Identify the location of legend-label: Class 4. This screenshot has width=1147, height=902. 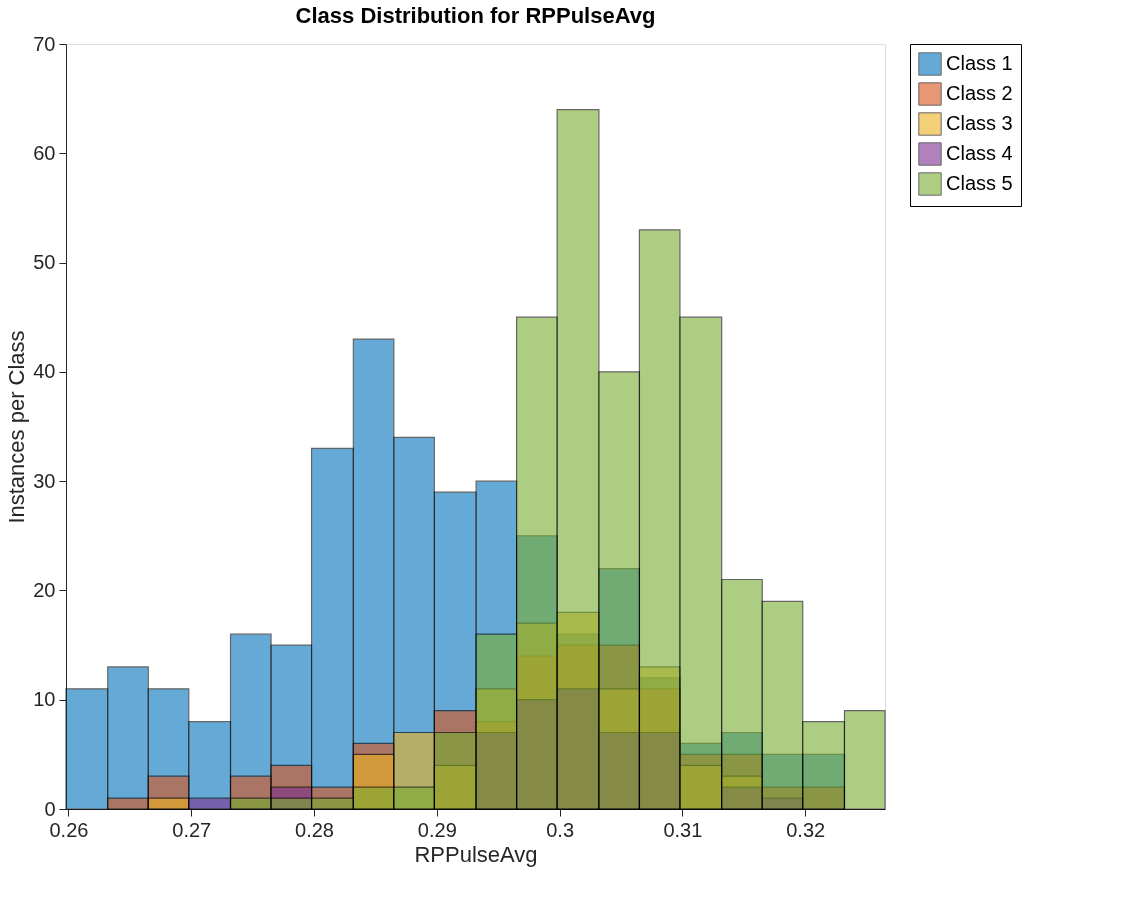
(979, 153).